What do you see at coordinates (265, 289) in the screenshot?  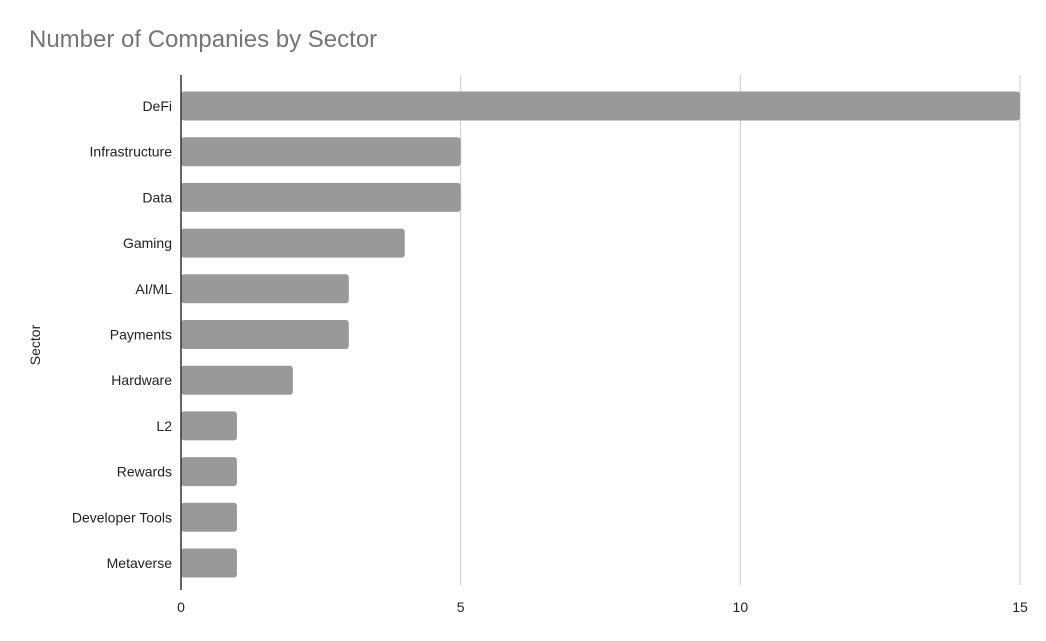 I see `bar-ai-ml` at bounding box center [265, 289].